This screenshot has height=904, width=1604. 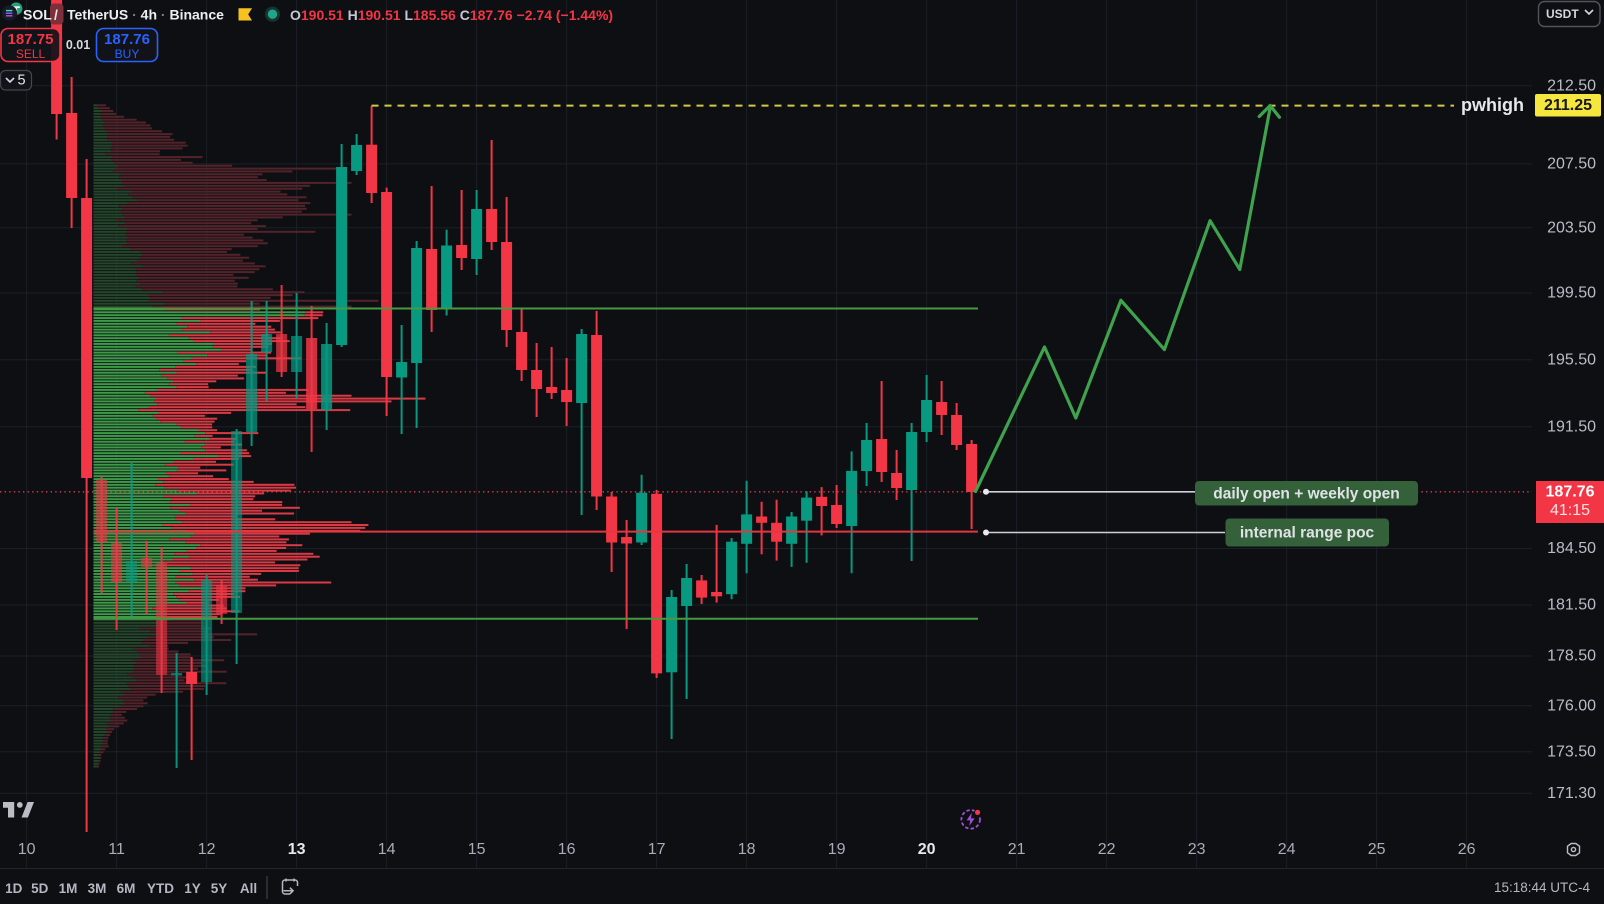 What do you see at coordinates (1571, 227) in the screenshot?
I see `svg-text: 203.50` at bounding box center [1571, 227].